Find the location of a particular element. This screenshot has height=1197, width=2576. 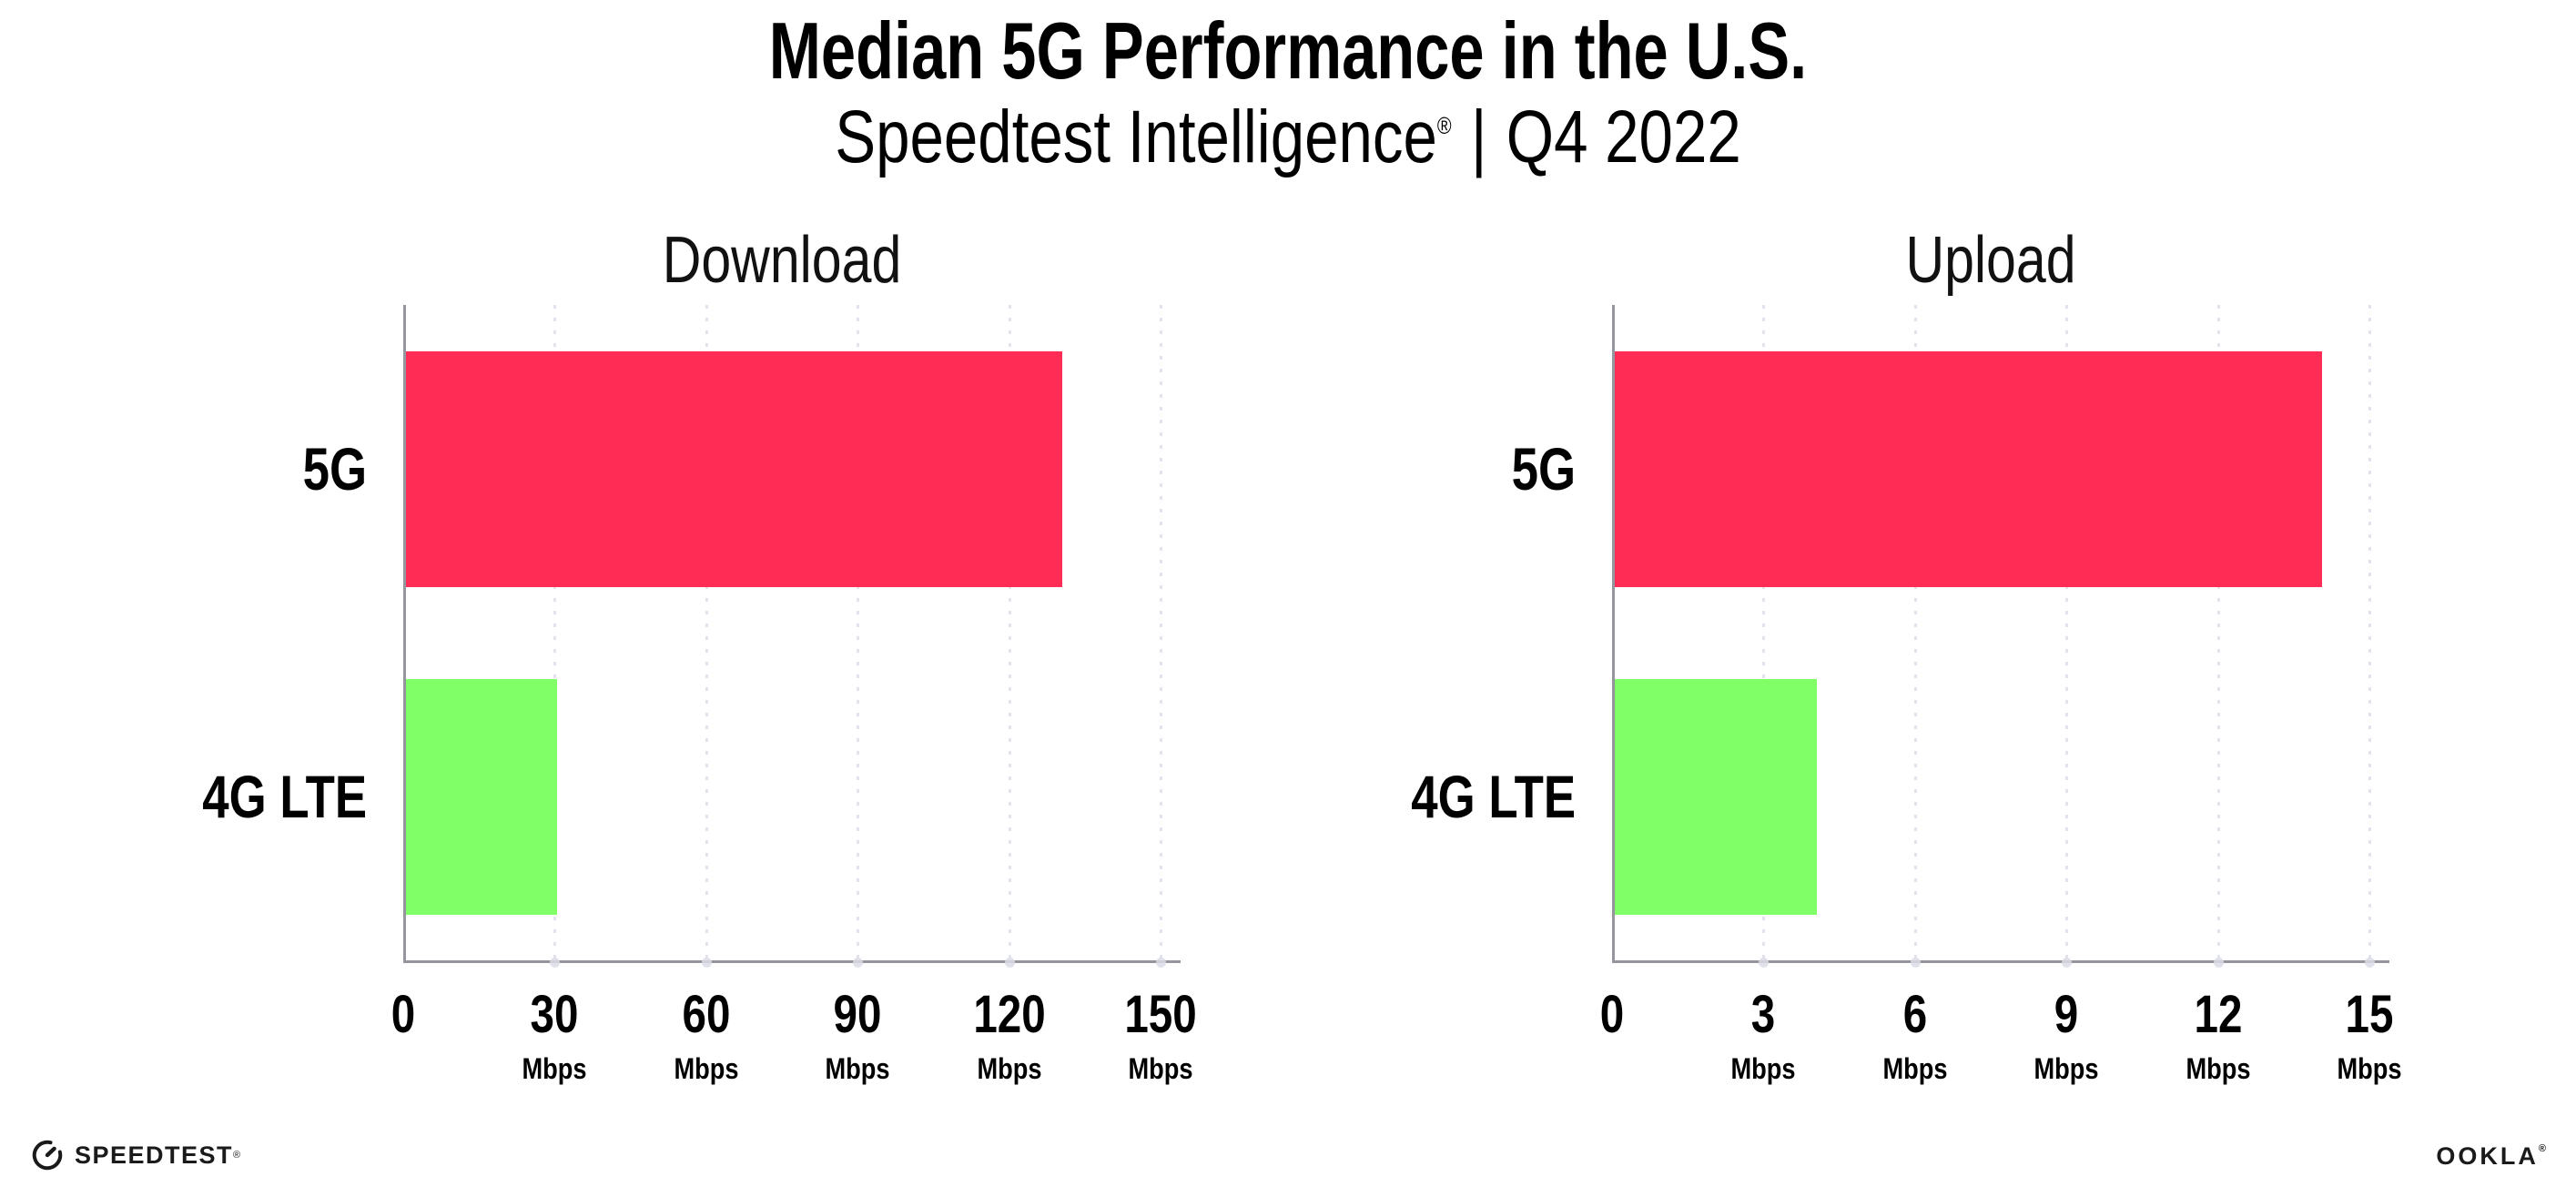

ookla-logo: OOKLA® is located at coordinates (2491, 1156).